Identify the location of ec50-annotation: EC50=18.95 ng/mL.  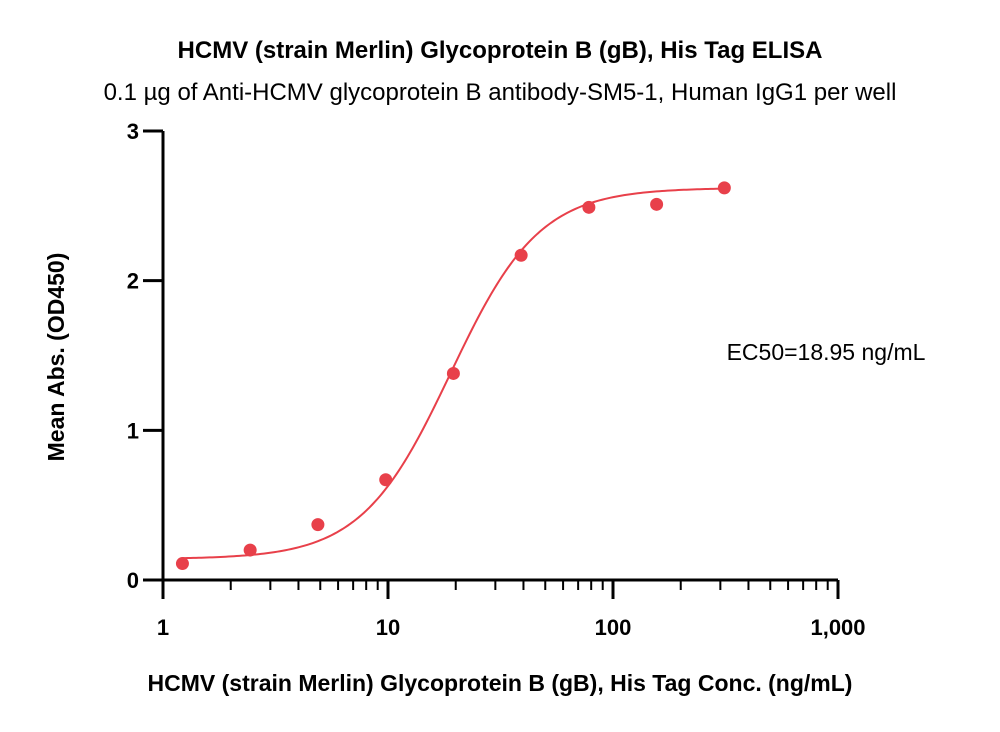
(826, 352).